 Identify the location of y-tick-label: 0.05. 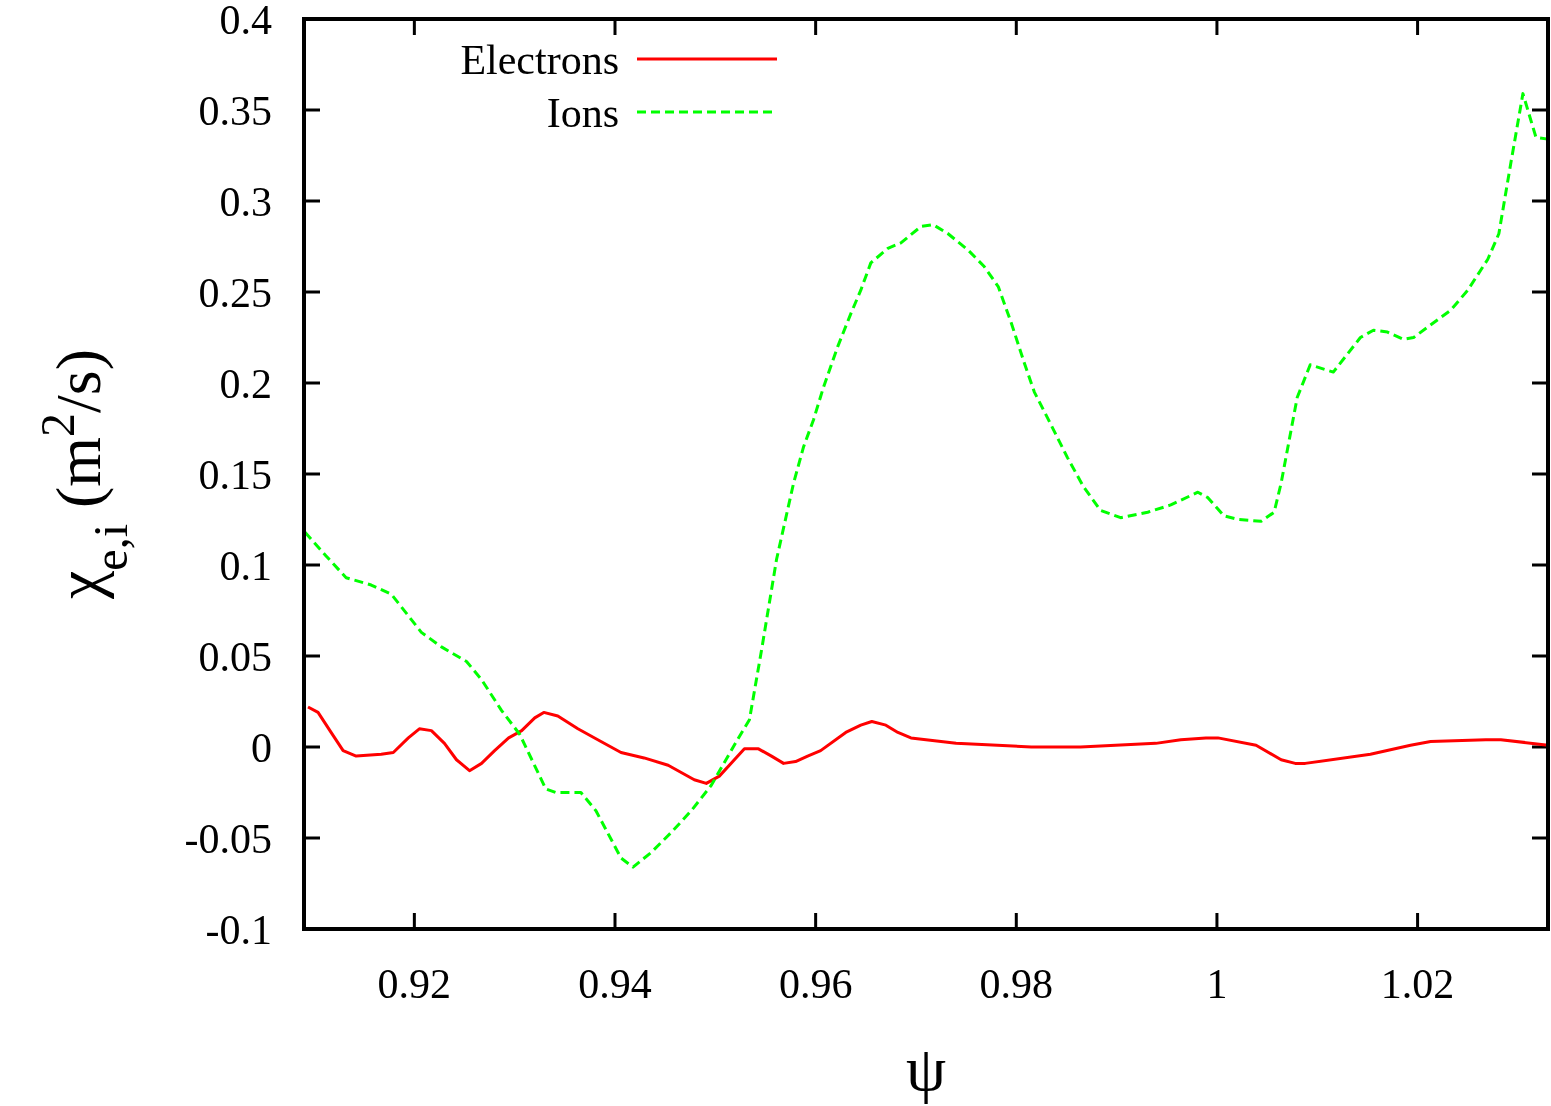
(235, 656).